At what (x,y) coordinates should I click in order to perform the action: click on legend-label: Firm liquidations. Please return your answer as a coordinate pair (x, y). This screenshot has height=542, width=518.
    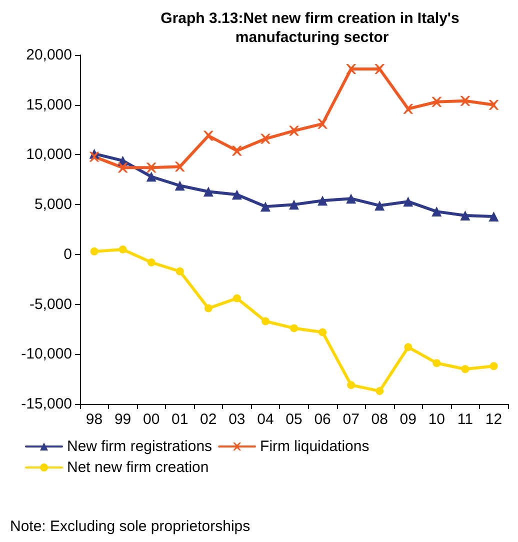
    Looking at the image, I should click on (315, 446).